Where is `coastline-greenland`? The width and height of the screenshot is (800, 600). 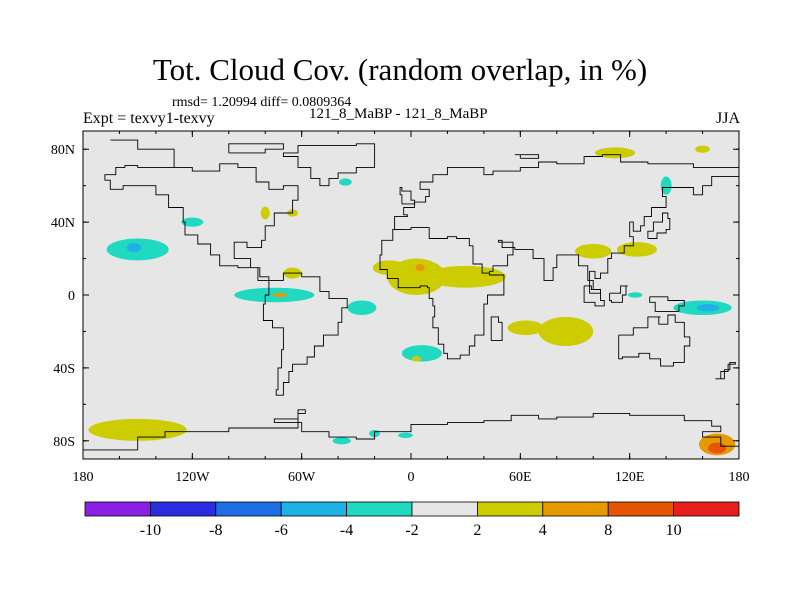 coastline-greenland is located at coordinates (329, 165).